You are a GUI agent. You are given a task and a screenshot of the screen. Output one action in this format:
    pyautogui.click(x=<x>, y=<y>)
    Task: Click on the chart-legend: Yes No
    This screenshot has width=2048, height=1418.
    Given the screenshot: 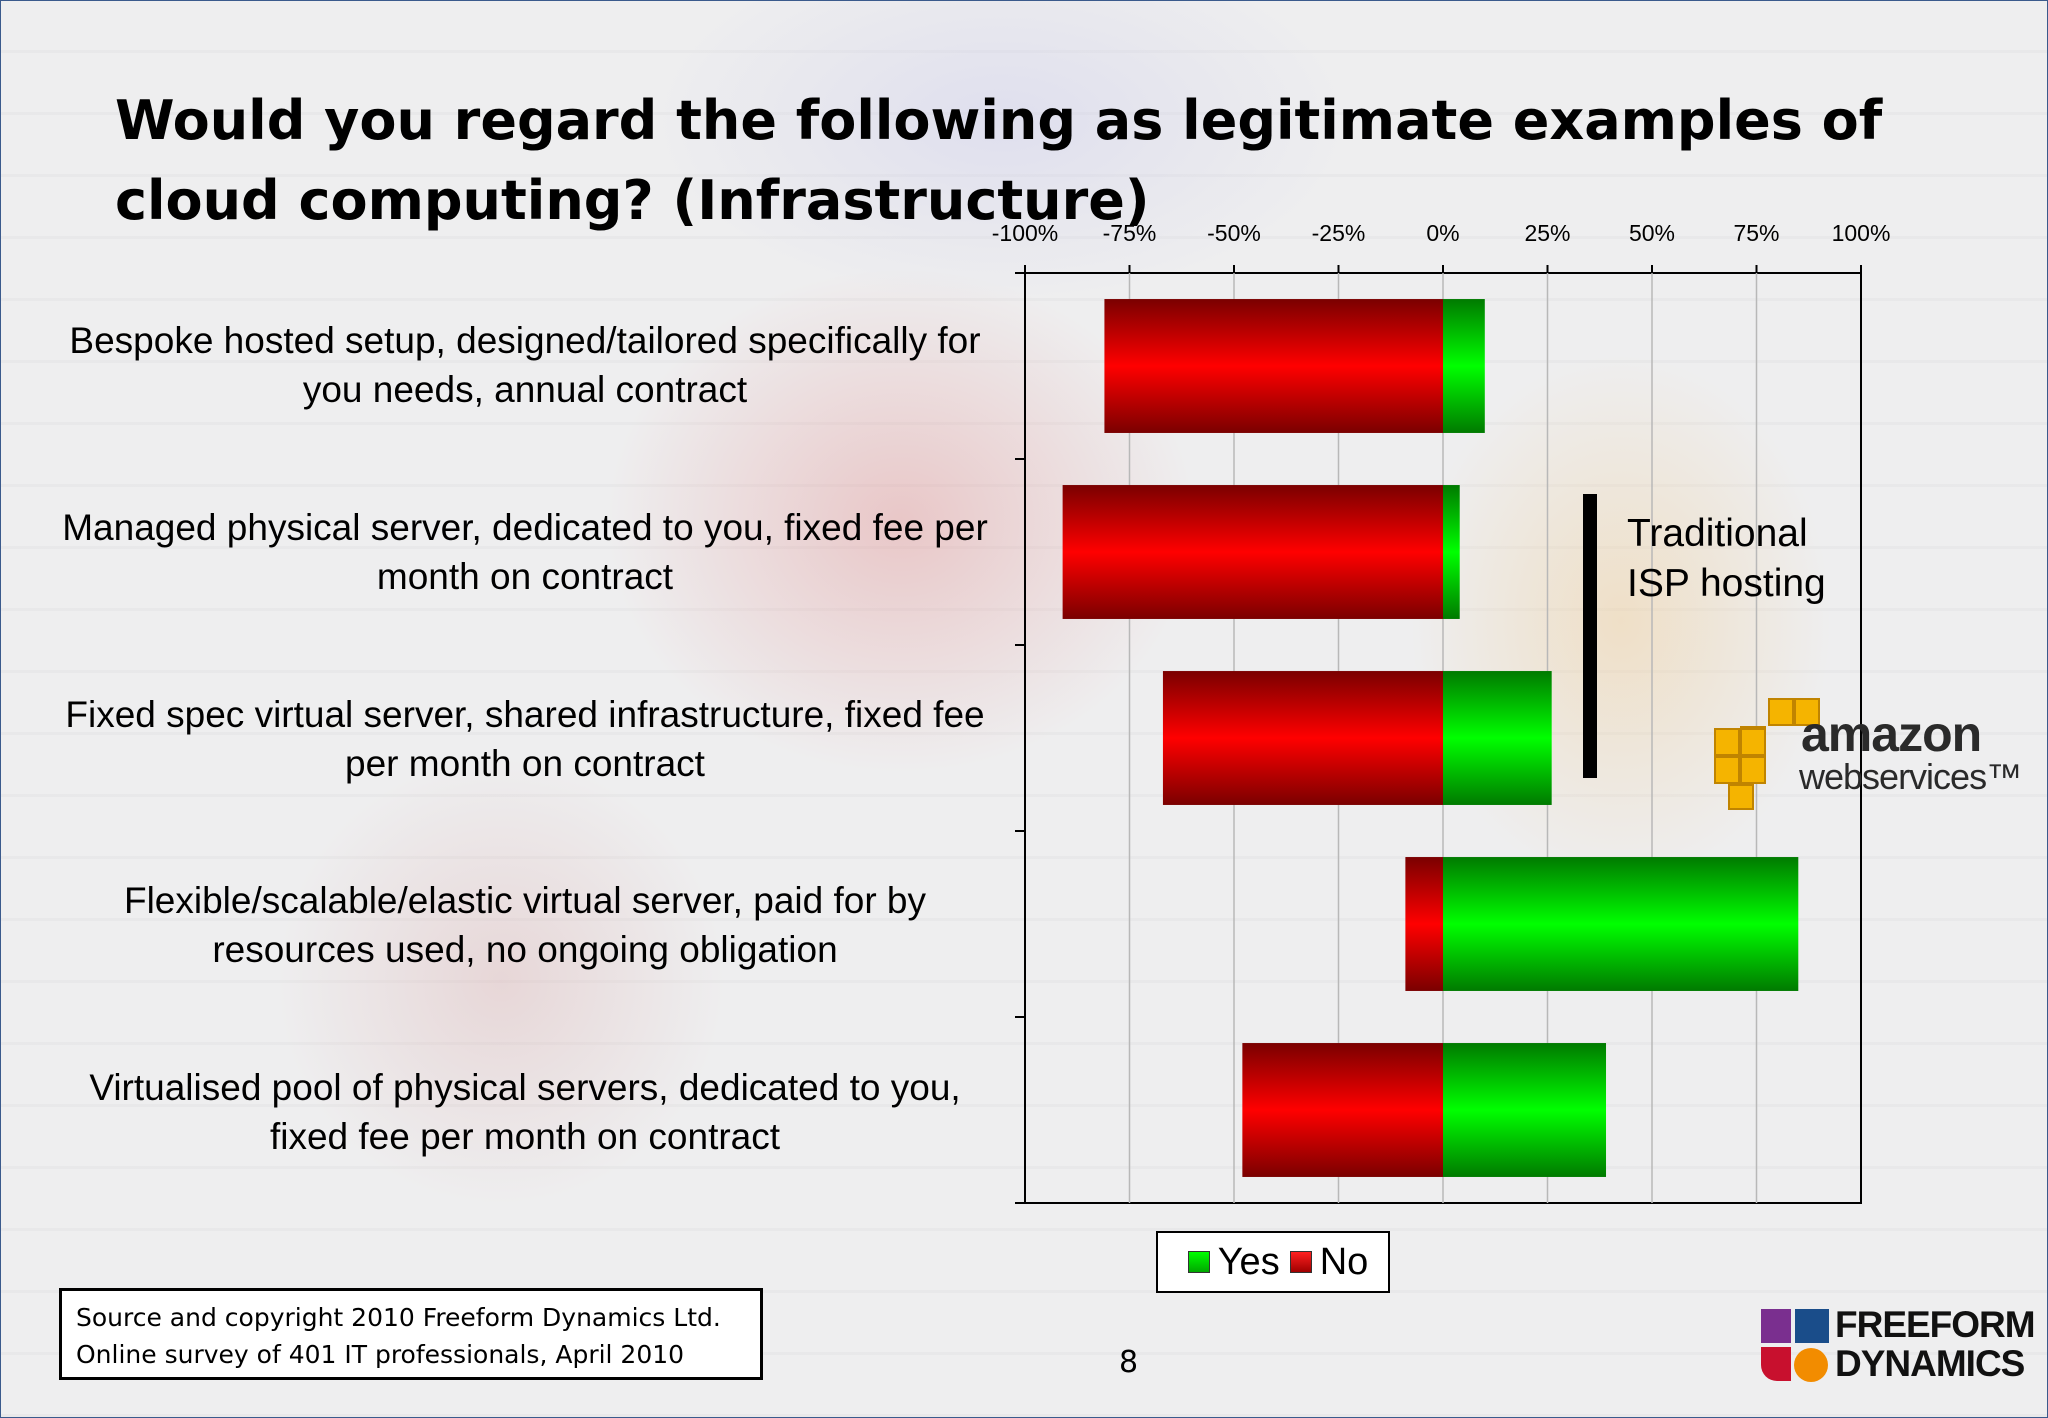 What is the action you would take?
    pyautogui.click(x=1273, y=1262)
    